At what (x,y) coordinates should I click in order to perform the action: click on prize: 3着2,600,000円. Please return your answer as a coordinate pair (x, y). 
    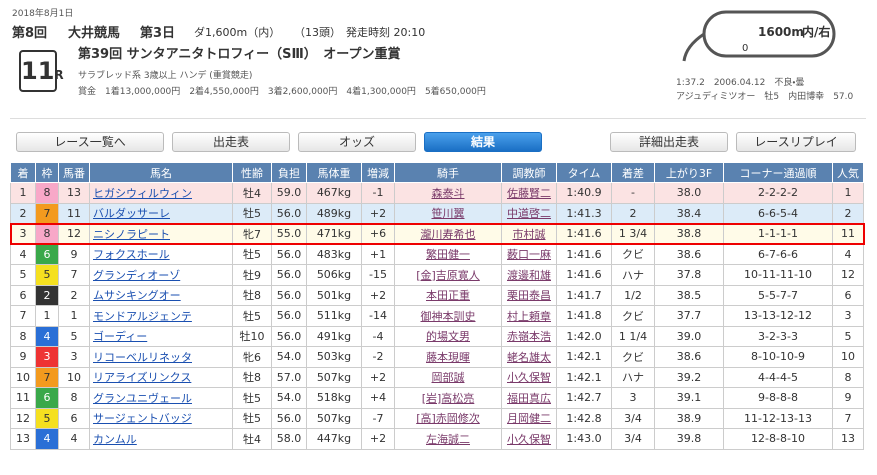
    Looking at the image, I should click on (302, 92).